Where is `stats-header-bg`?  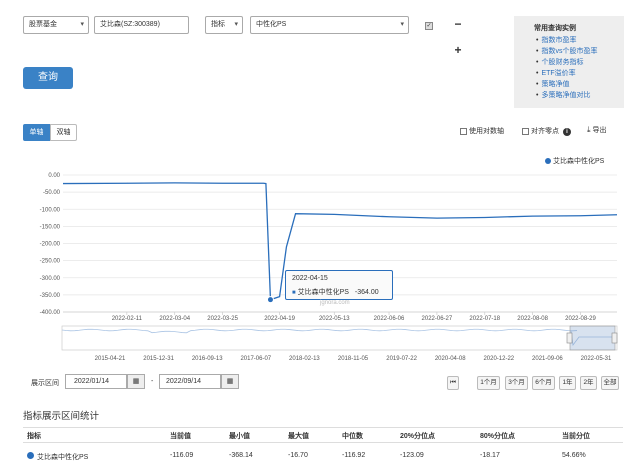
stats-header-bg is located at coordinates (323, 435).